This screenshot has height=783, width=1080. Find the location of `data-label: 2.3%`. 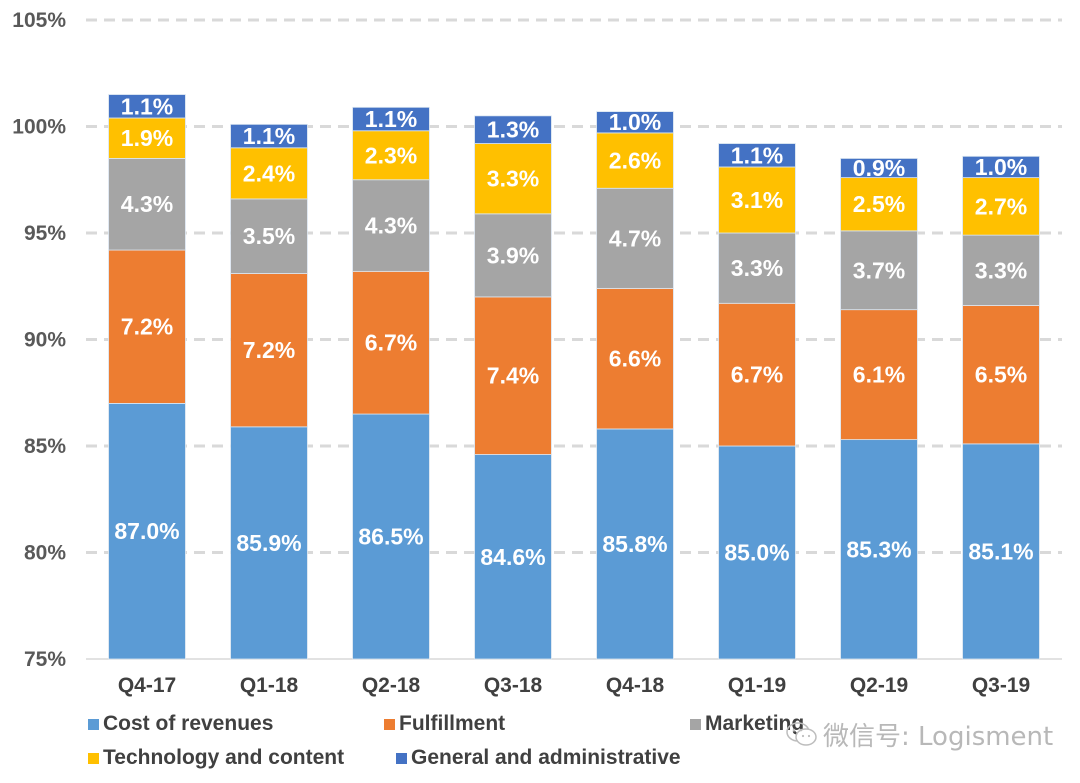

data-label: 2.3% is located at coordinates (391, 155).